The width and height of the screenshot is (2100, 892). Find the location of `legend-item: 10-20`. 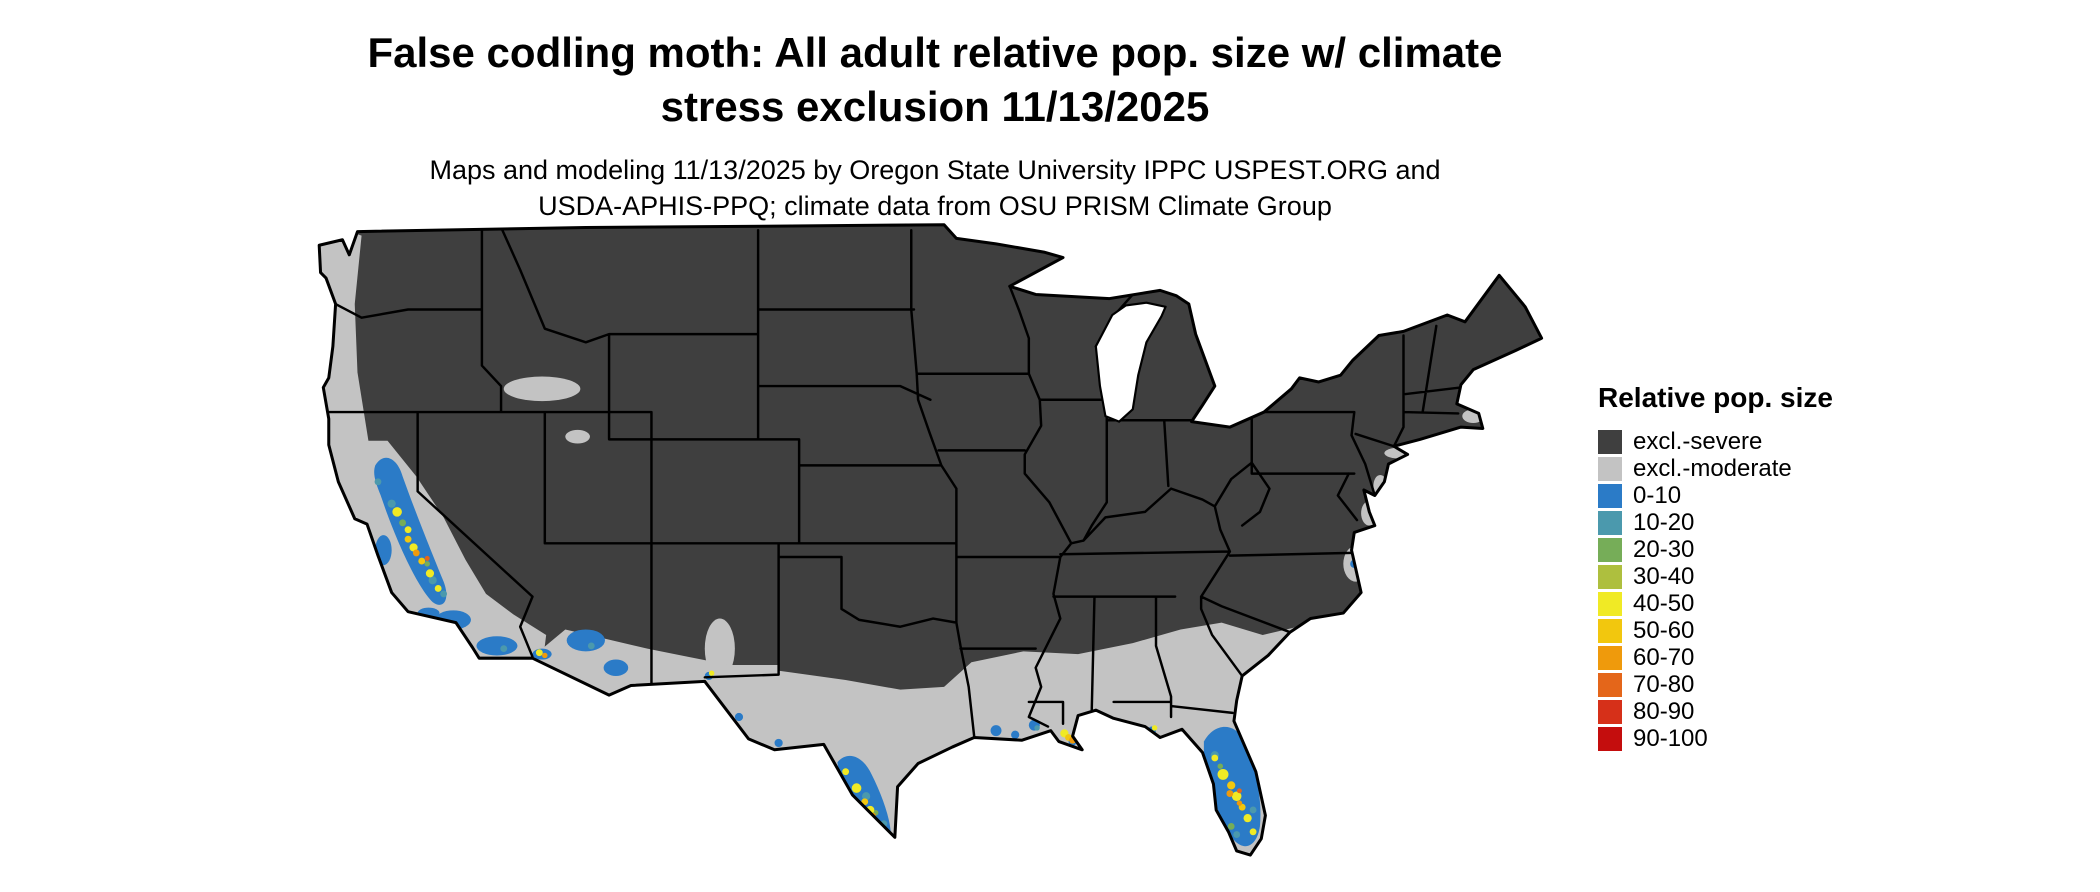

legend-item: 10-20 is located at coordinates (1715, 522).